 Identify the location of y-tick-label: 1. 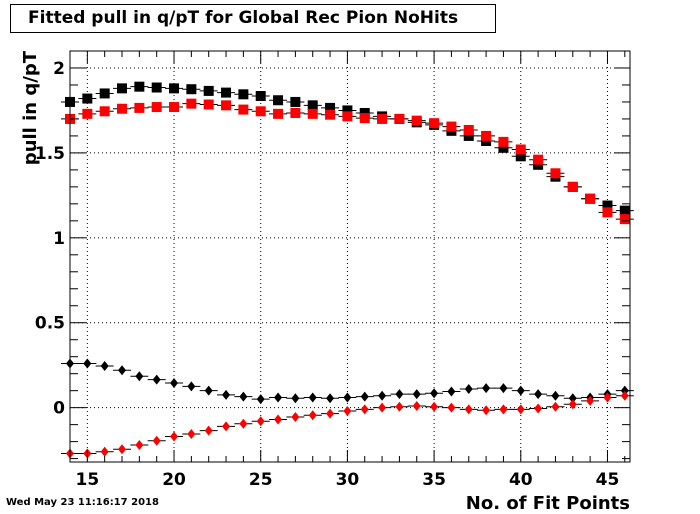
(59, 239).